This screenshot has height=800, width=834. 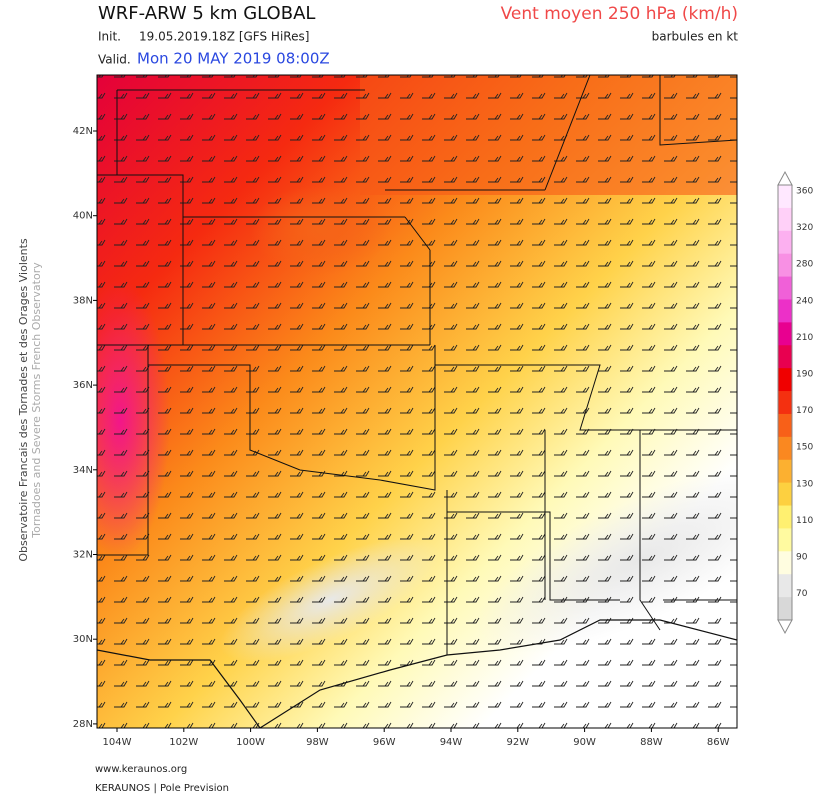 What do you see at coordinates (83, 385) in the screenshot?
I see `lat-label: 36N` at bounding box center [83, 385].